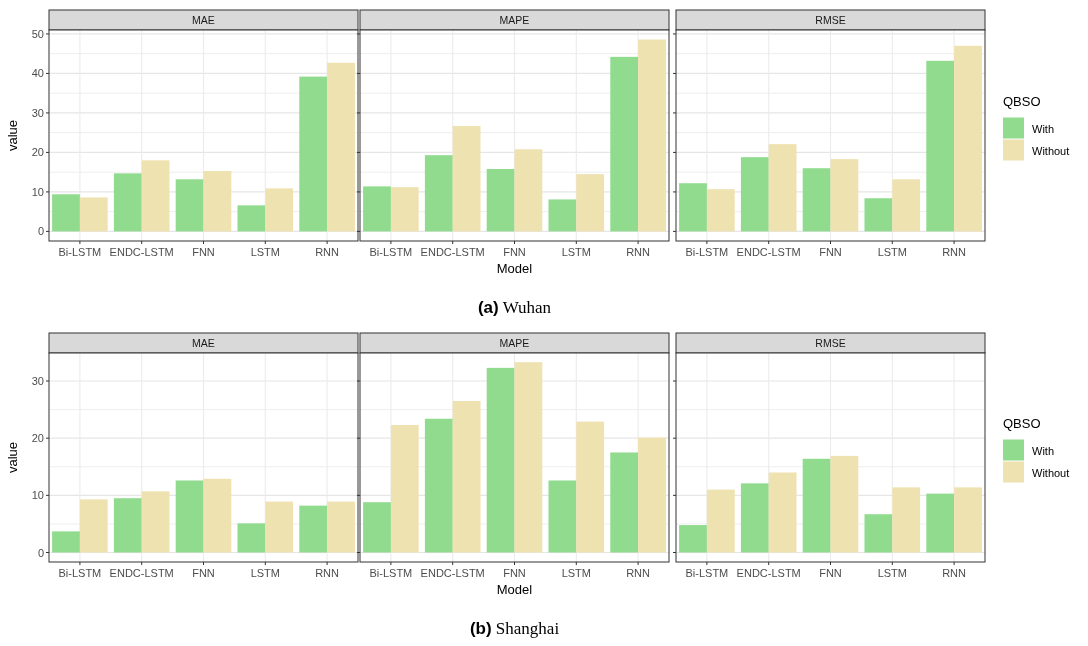  Describe the element at coordinates (37, 33) in the screenshot. I see `y-tick-label: 50` at that location.